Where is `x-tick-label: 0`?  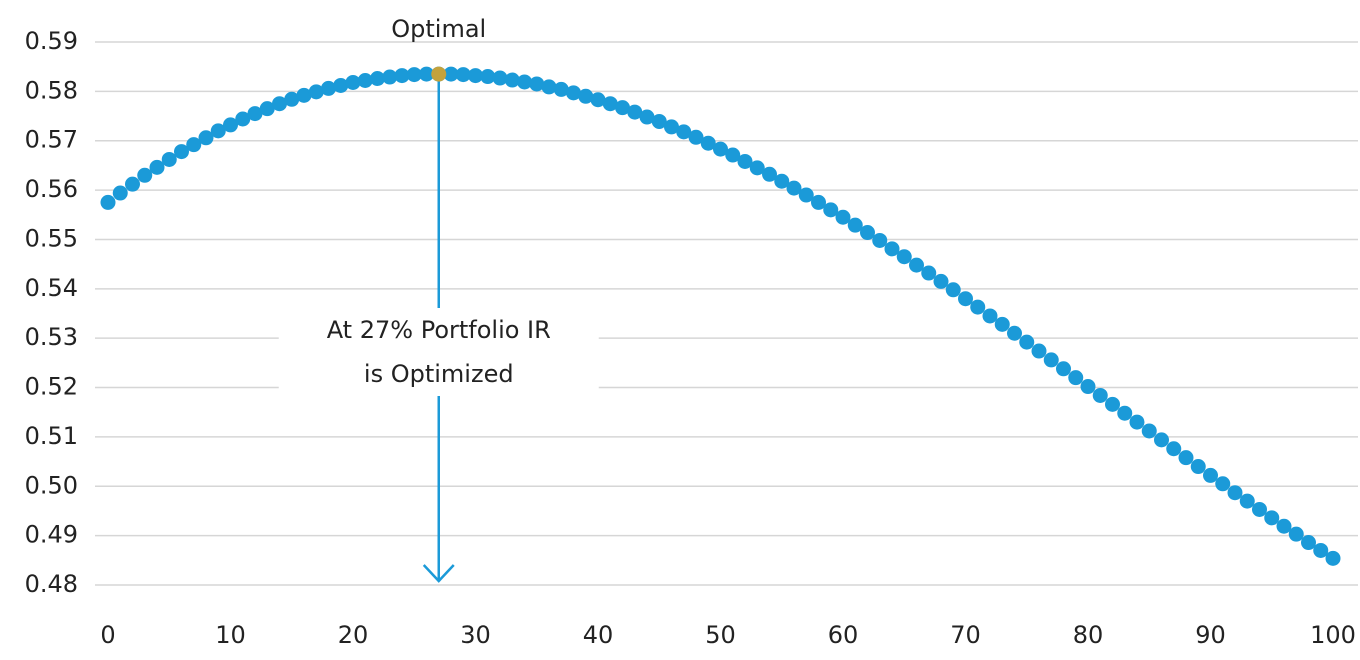 x-tick-label: 0 is located at coordinates (107, 635).